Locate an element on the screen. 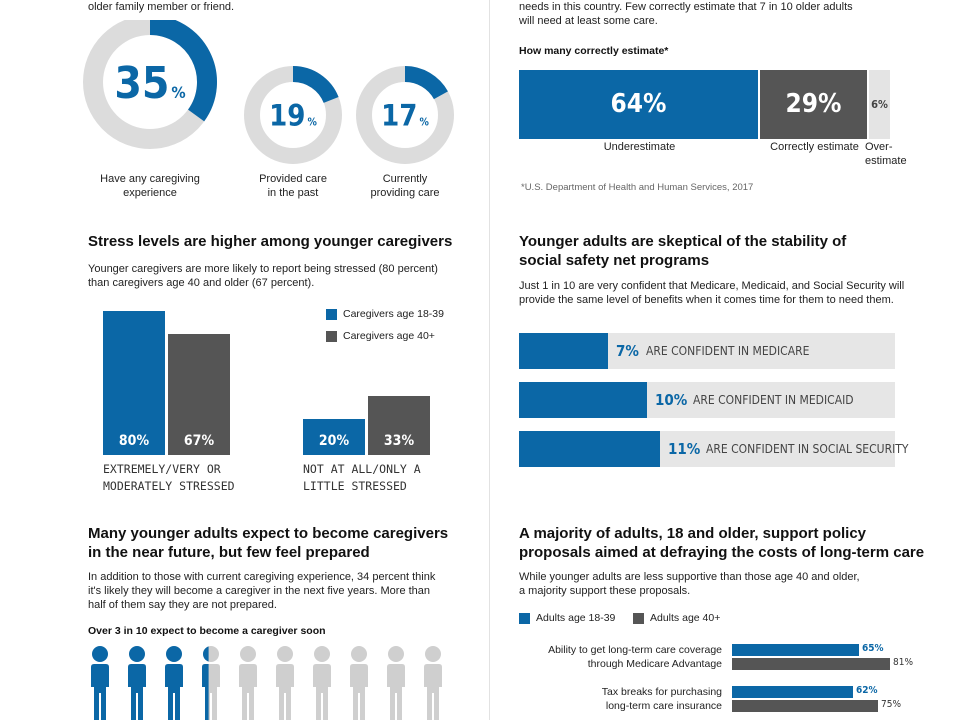 The height and width of the screenshot is (720, 980). policy-legend-item-2: Adults age 40+ is located at coordinates (676, 618).